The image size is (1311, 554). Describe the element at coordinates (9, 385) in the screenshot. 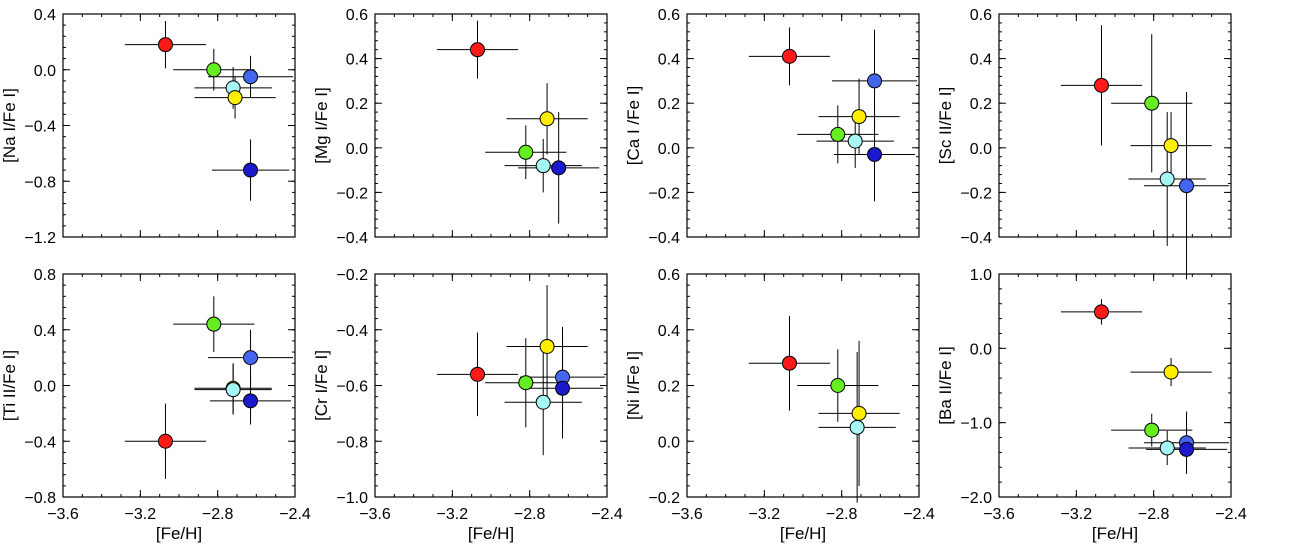

I see `y-axis-label: [Ti II/Fe I]` at that location.